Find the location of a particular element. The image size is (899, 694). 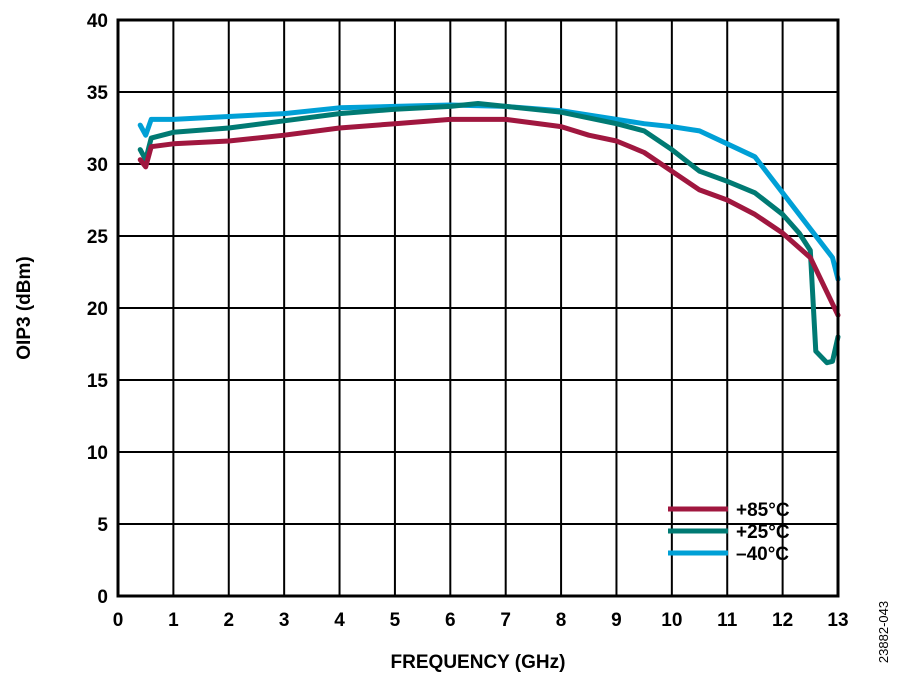

x-tick-label: 5 is located at coordinates (395, 620).